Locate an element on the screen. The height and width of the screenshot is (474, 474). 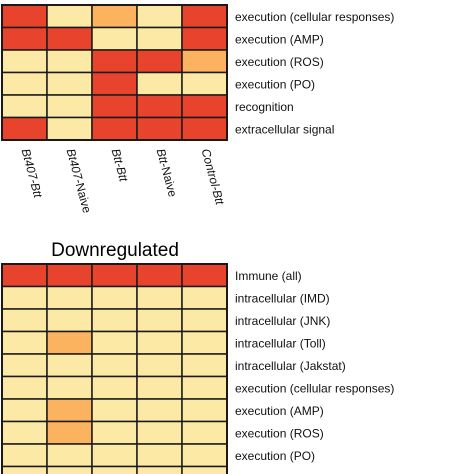
heatmap-frame is located at coordinates (114, 72).